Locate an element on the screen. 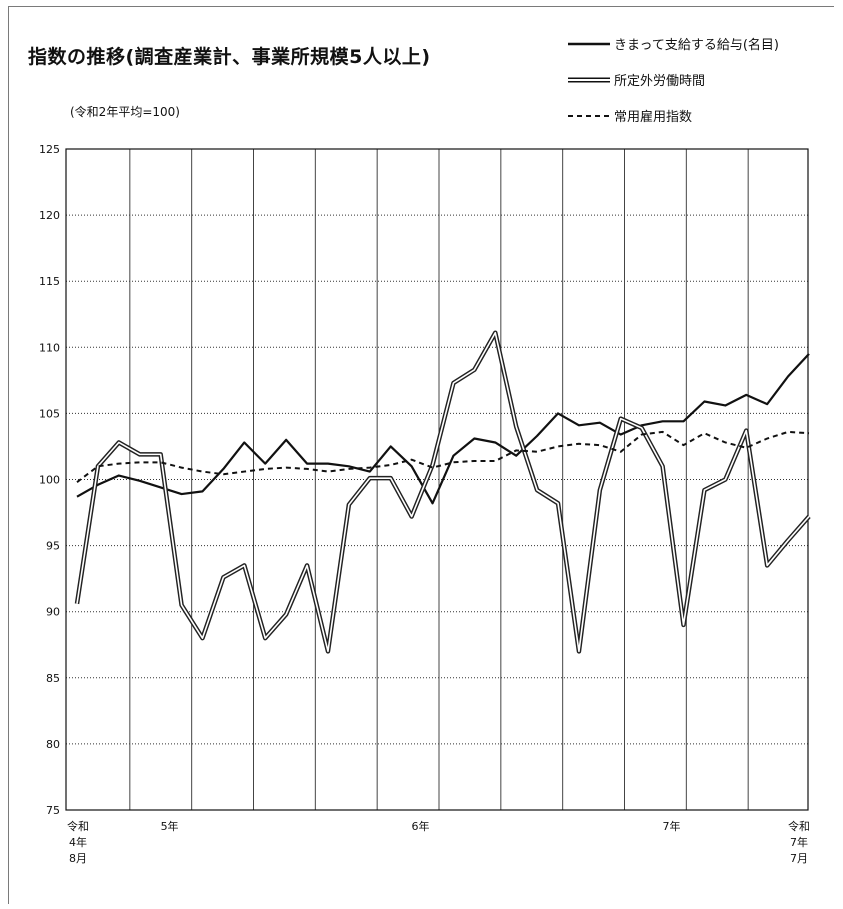  legend-swatch-dashed is located at coordinates (589, 116).